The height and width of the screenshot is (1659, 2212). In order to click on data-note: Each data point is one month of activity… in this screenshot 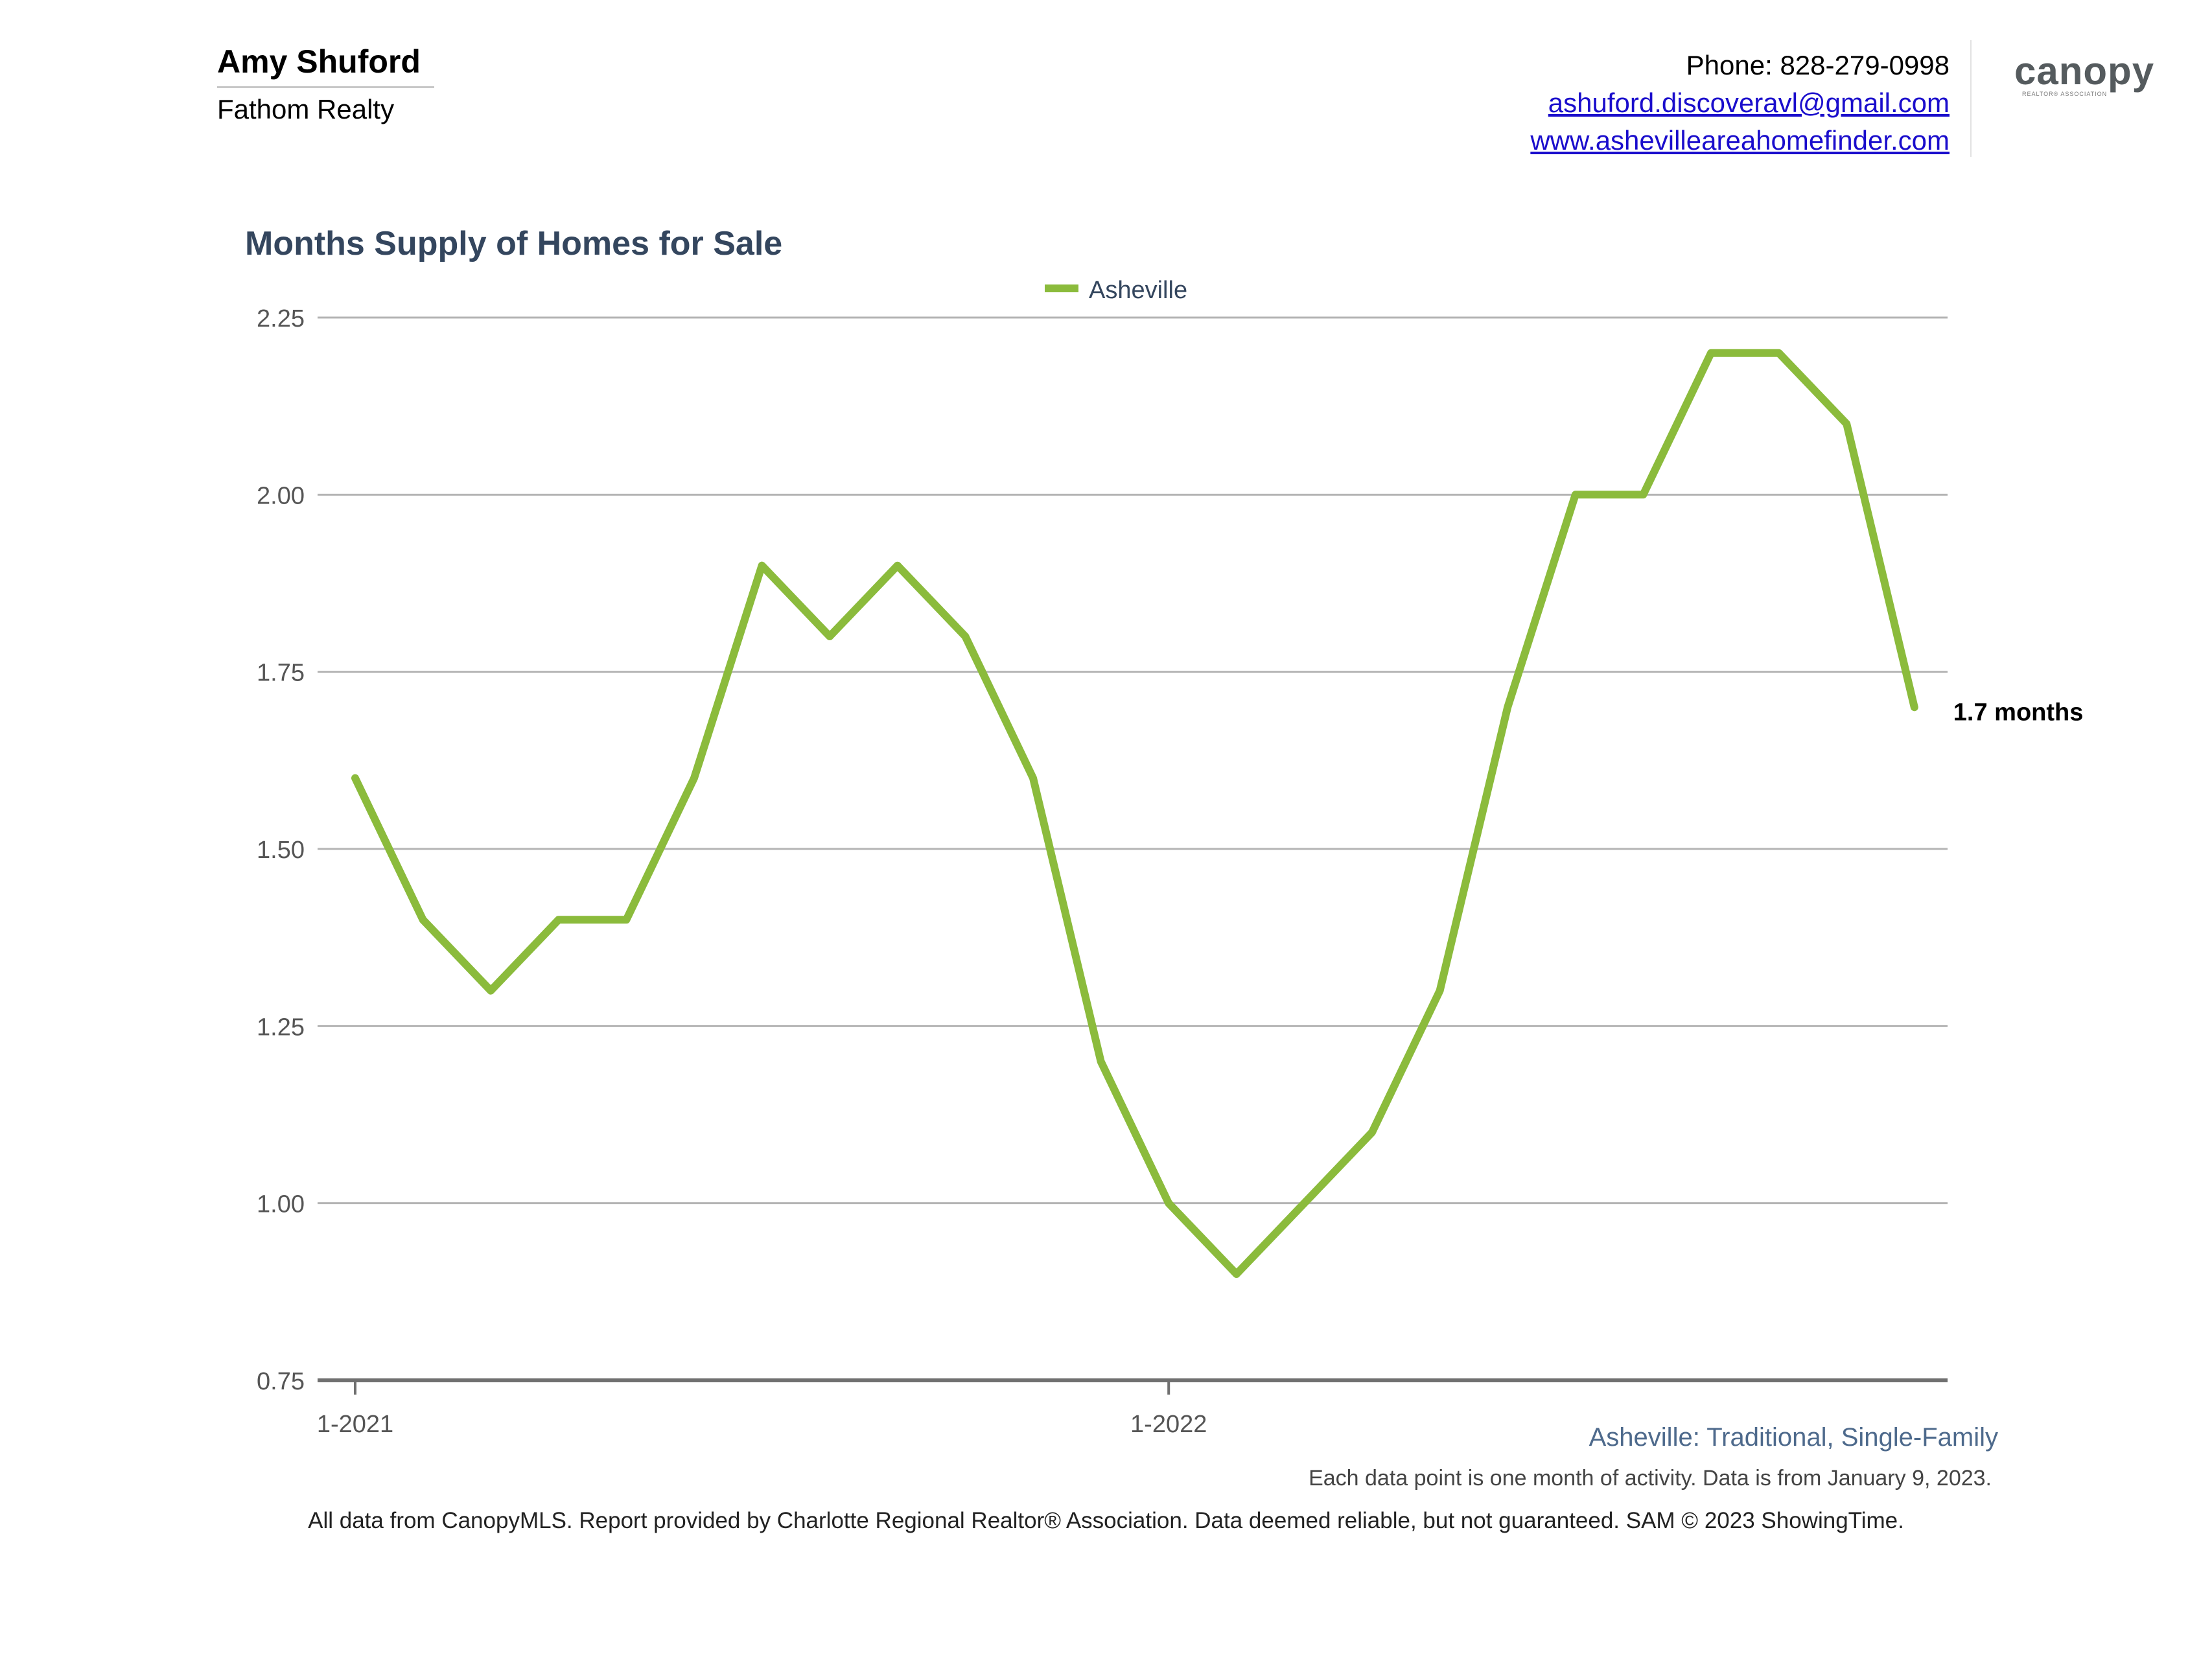, I will do `click(1650, 1478)`.